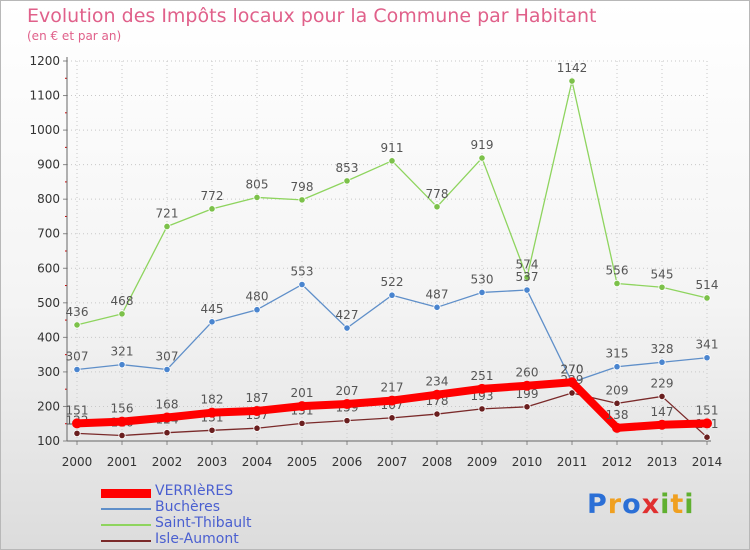 The width and height of the screenshot is (750, 550). Describe the element at coordinates (212, 462) in the screenshot. I see `x-tick-label: 2003` at that location.